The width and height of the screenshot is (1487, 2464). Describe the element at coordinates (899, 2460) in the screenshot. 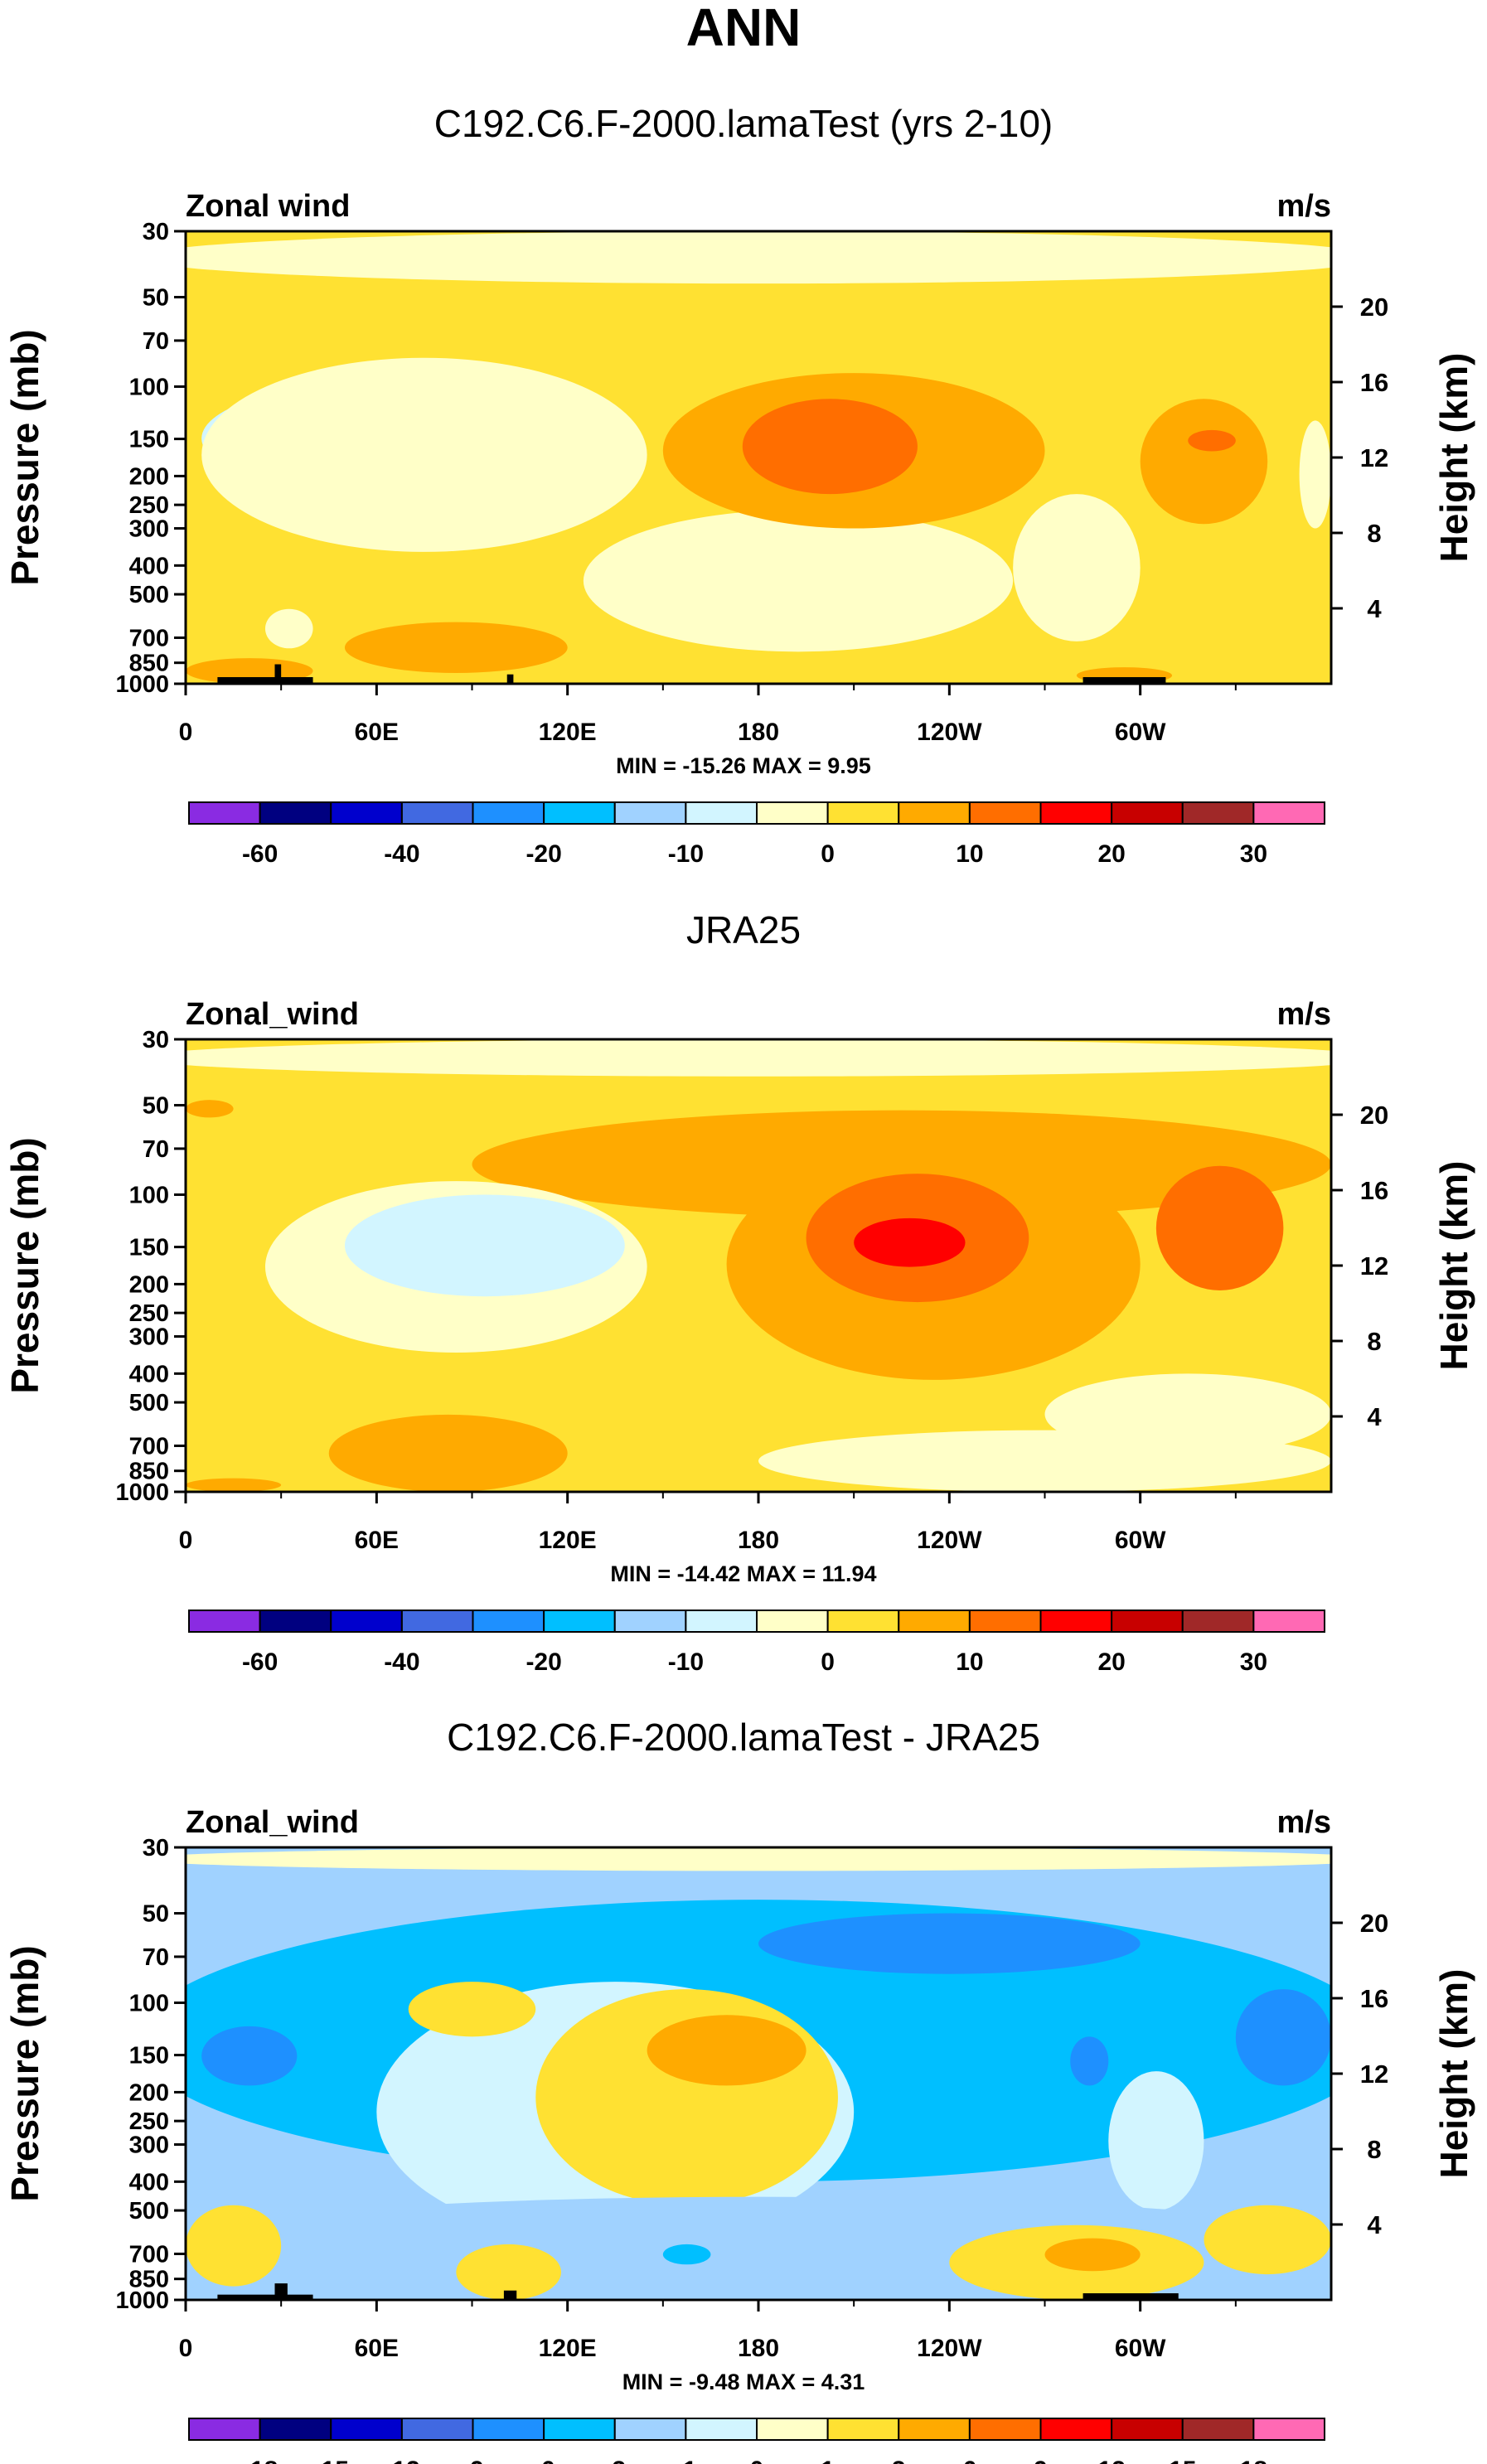

I see `colorbar-label: 3` at that location.